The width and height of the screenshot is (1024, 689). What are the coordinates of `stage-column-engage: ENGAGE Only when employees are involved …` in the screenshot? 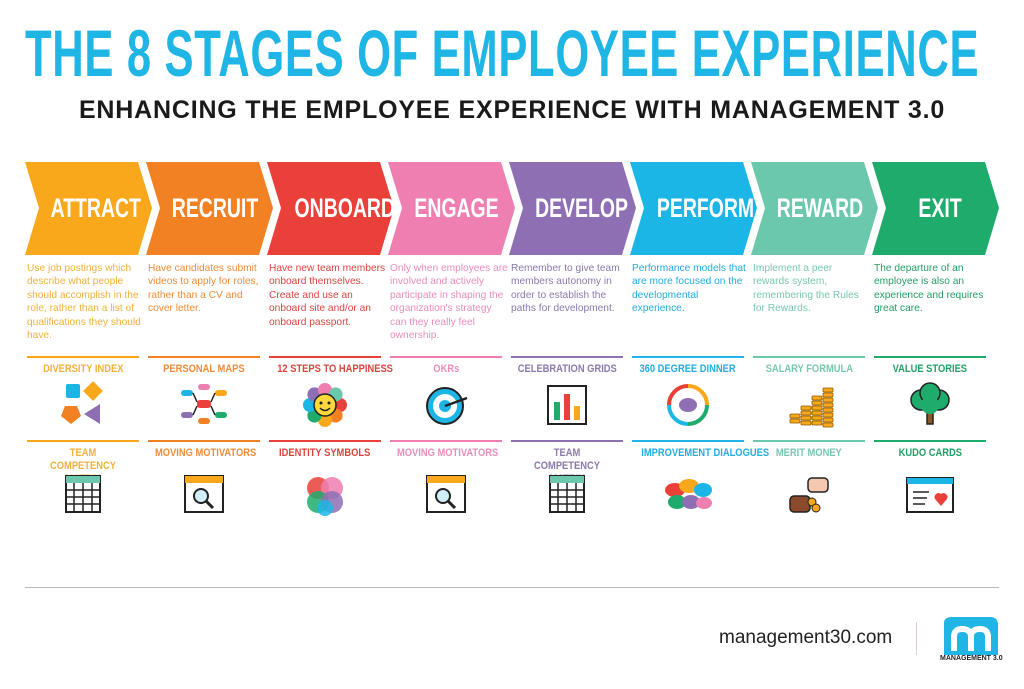 It's located at (451, 352).